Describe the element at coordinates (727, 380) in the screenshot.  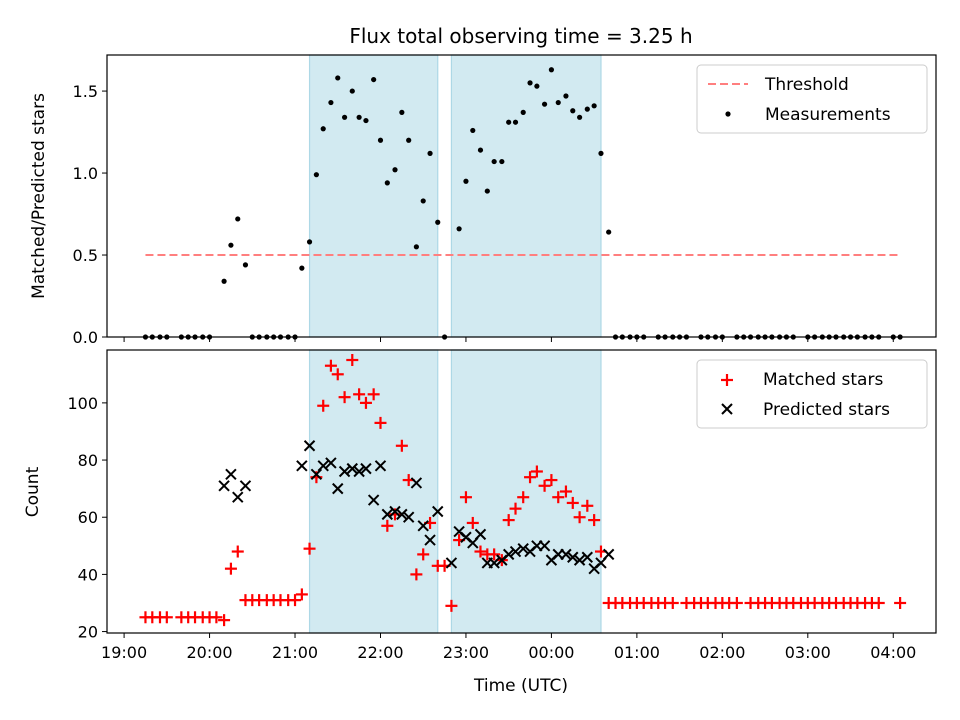
I see `legend-matched-marker` at that location.